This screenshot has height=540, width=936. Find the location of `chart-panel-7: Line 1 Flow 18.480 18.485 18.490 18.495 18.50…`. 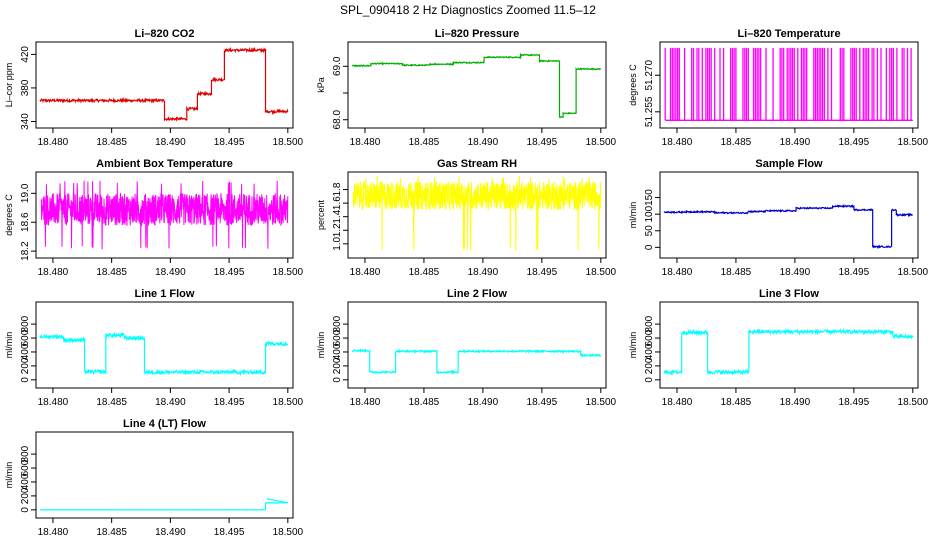

chart-panel-7: Line 1 Flow 18.480 18.485 18.490 18.495 18.50… is located at coordinates (154, 348).